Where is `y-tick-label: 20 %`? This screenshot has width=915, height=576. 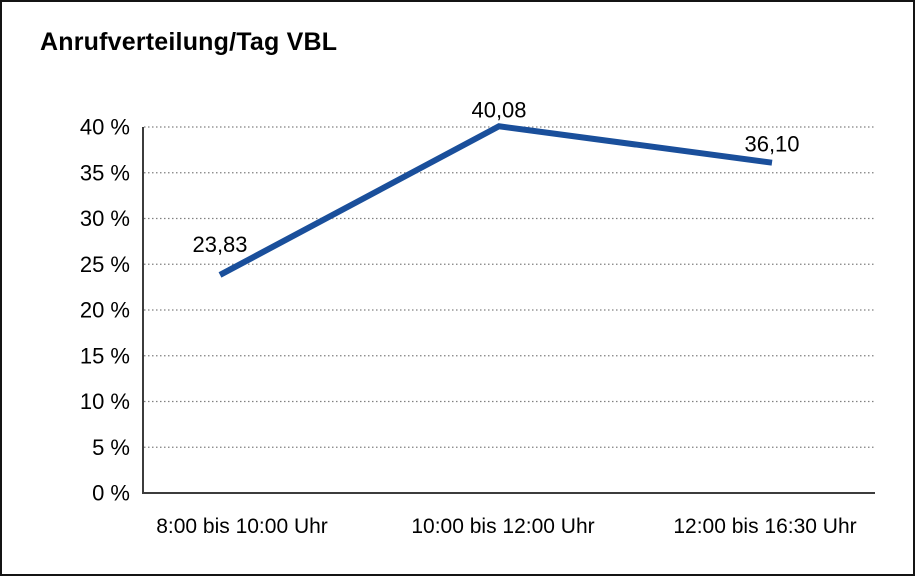
y-tick-label: 20 % is located at coordinates (105, 310).